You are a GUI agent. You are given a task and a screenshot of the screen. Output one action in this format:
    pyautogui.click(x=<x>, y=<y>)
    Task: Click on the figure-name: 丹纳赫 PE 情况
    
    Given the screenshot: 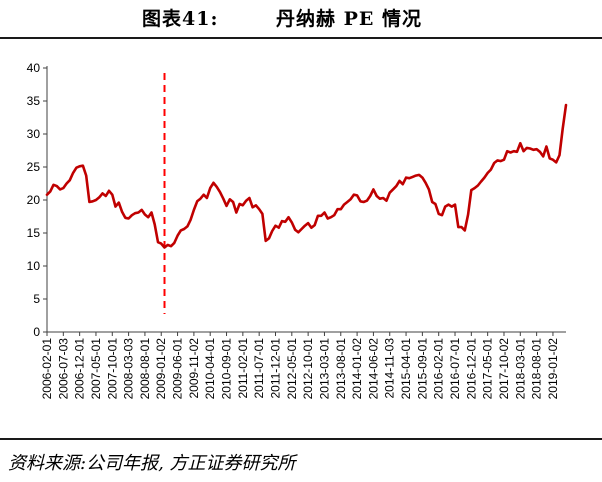 What is the action you would take?
    pyautogui.click(x=349, y=19)
    